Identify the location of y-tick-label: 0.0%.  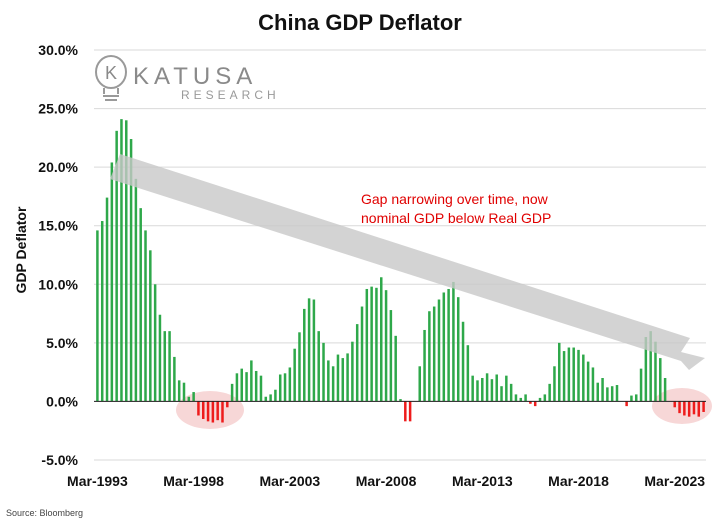
(62, 401).